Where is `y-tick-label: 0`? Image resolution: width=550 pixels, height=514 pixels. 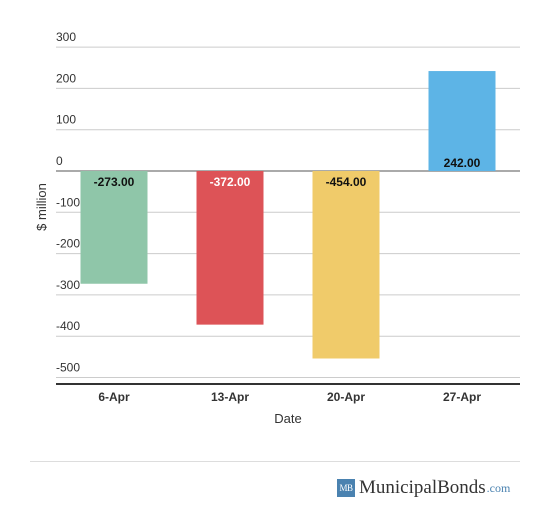
y-tick-label: 0 is located at coordinates (59, 161).